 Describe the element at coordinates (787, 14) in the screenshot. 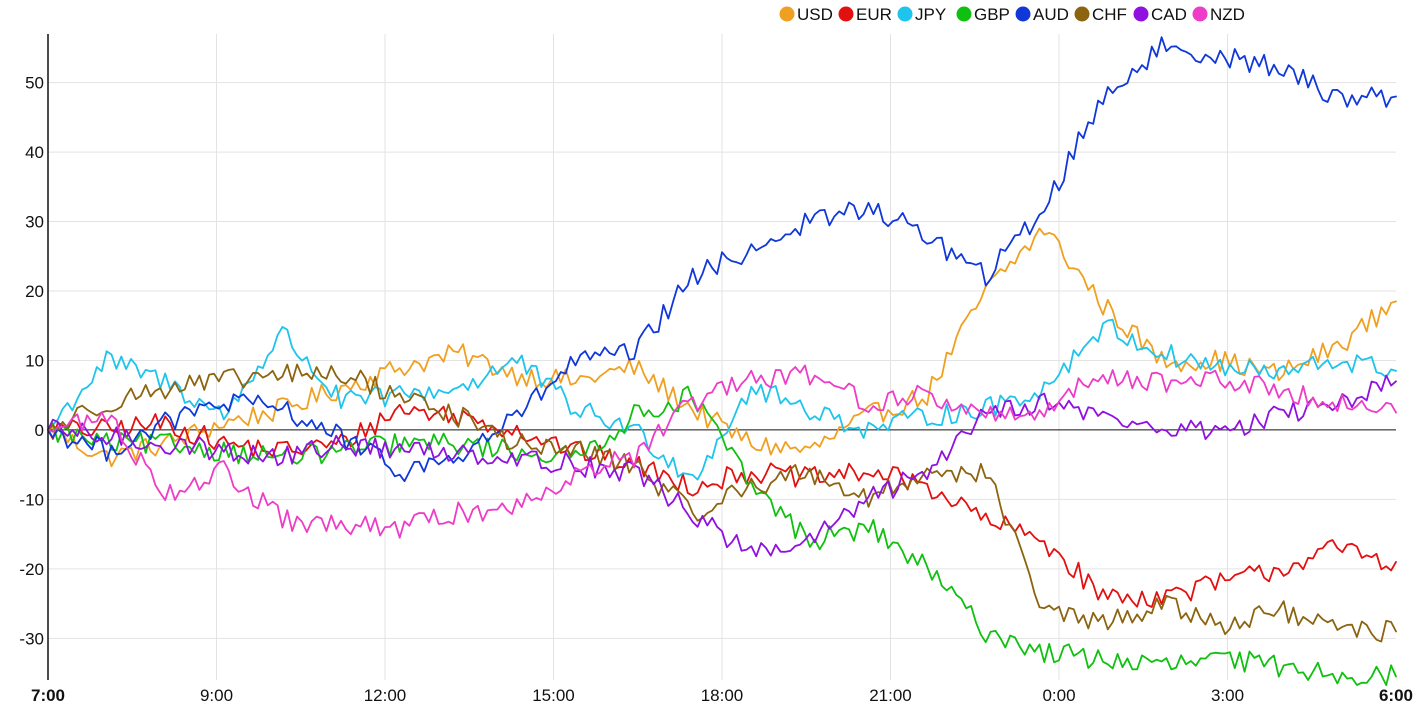

I see `legend-swatch-usd` at that location.